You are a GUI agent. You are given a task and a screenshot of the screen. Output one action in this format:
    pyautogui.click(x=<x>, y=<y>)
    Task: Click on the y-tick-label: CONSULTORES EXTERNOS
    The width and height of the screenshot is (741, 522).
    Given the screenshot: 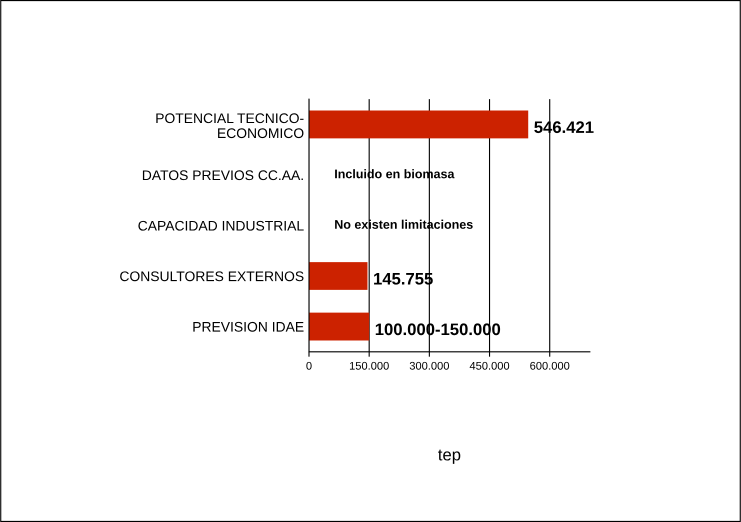 What is the action you would take?
    pyautogui.click(x=212, y=276)
    